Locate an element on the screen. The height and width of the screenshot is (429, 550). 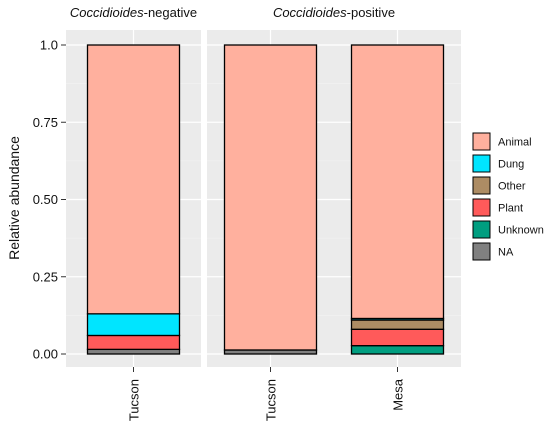
x-tick-label: Mesa is located at coordinates (398, 394).